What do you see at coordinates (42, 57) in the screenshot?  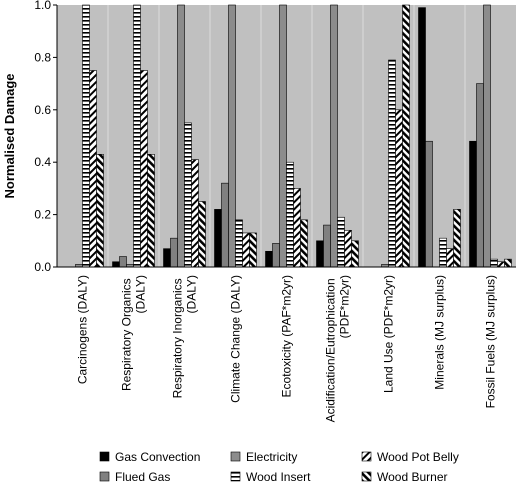 I see `y-tick-label: 0.8` at bounding box center [42, 57].